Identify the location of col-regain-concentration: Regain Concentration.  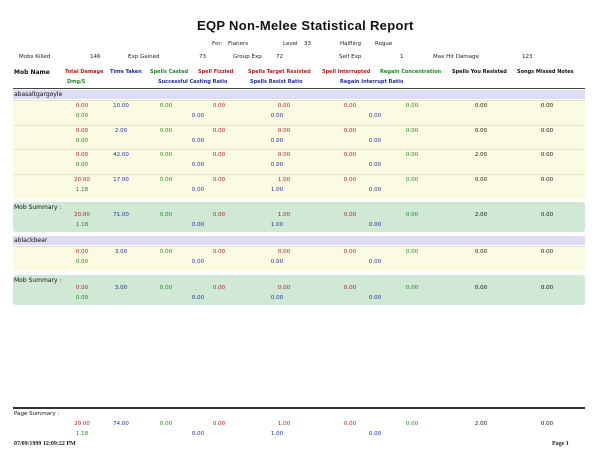
(411, 72).